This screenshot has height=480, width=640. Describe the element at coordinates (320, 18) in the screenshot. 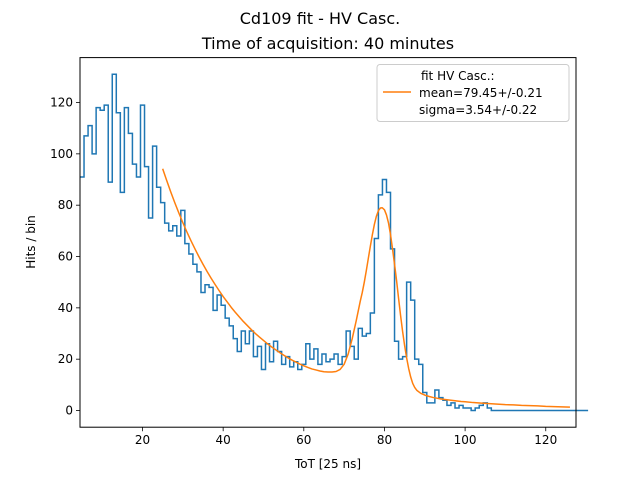

I see `chart-title: Cd109 fit - HV Casc.` at that location.